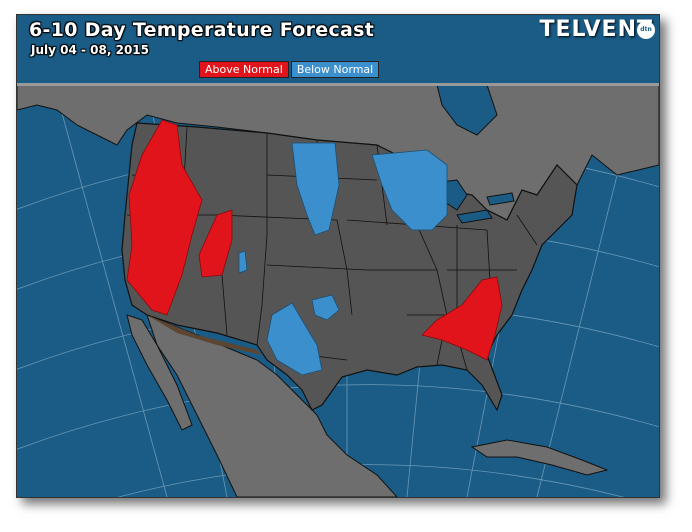 The image size is (692, 532). I want to click on coastal-strip, so click(204, 335).